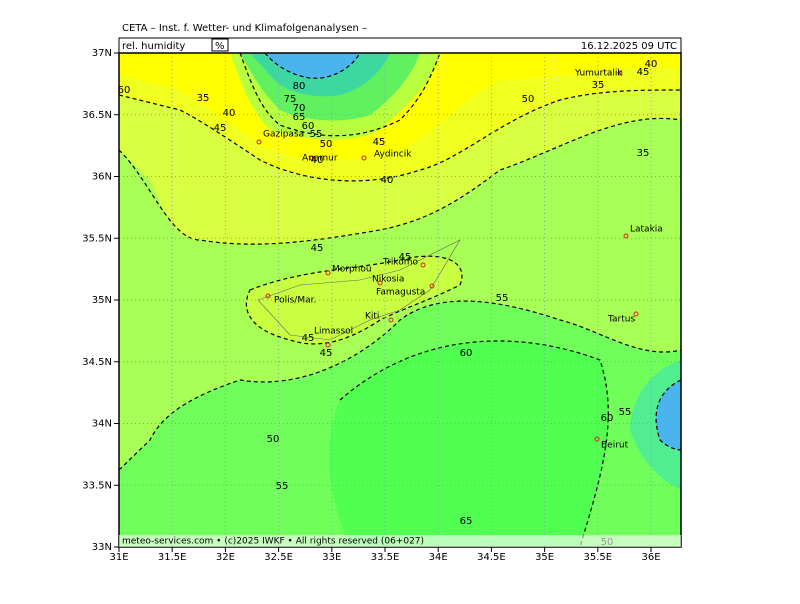  I want to click on parameter: rel. humidity, so click(153, 46).